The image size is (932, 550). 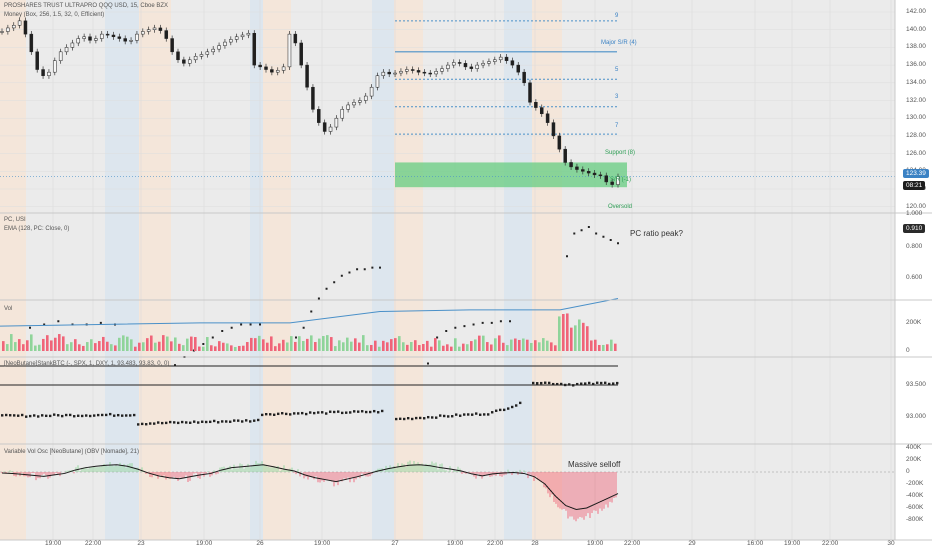 What do you see at coordinates (15, 220) in the screenshot?
I see `pc-title: PC, USI` at bounding box center [15, 220].